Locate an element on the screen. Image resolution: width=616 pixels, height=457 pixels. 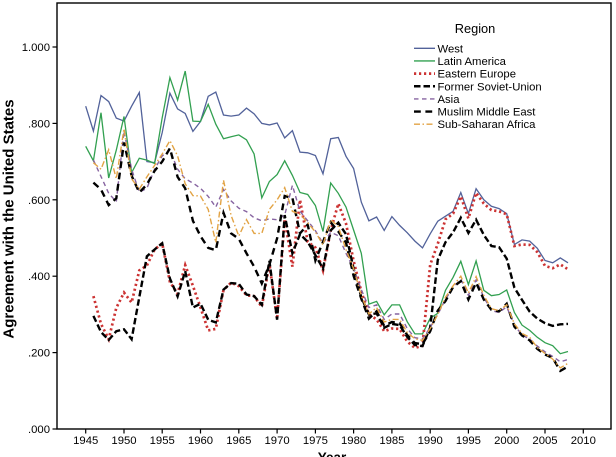
svg-text: .800 is located at coordinates (39, 124).